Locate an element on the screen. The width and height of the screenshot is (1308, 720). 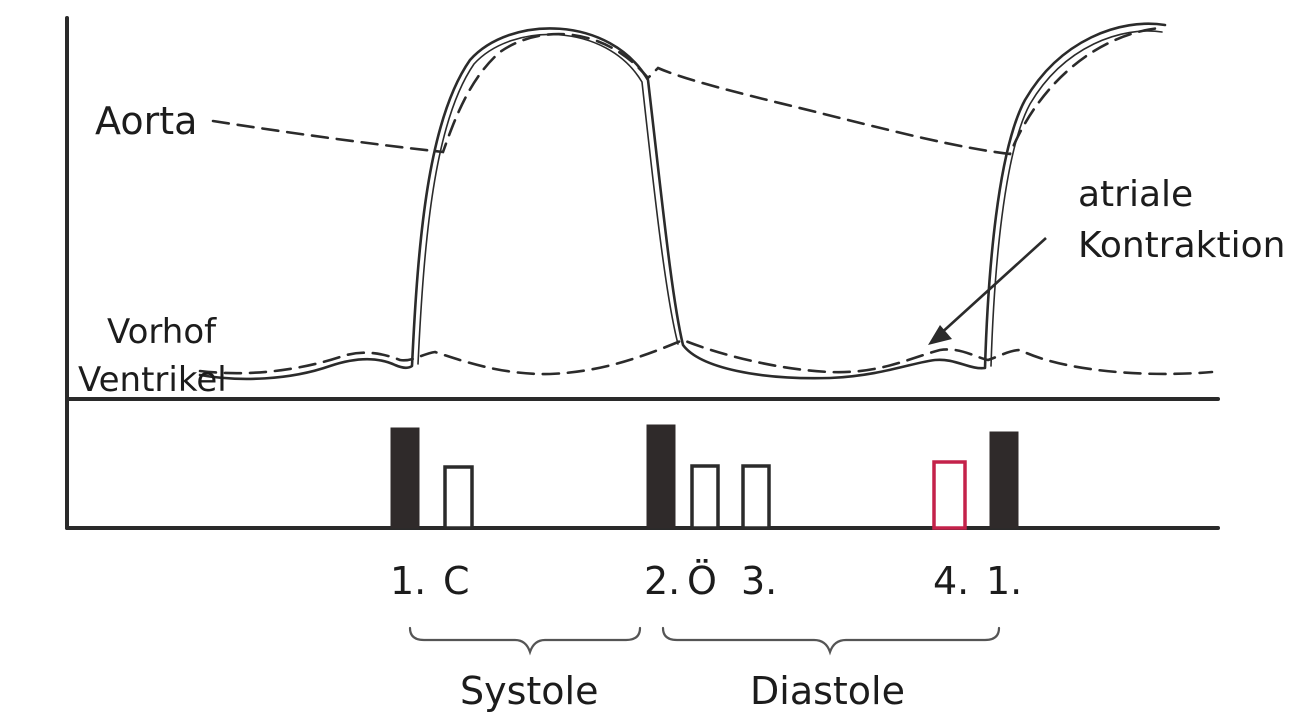
aorta-label: Aorta is located at coordinates (146, 121).